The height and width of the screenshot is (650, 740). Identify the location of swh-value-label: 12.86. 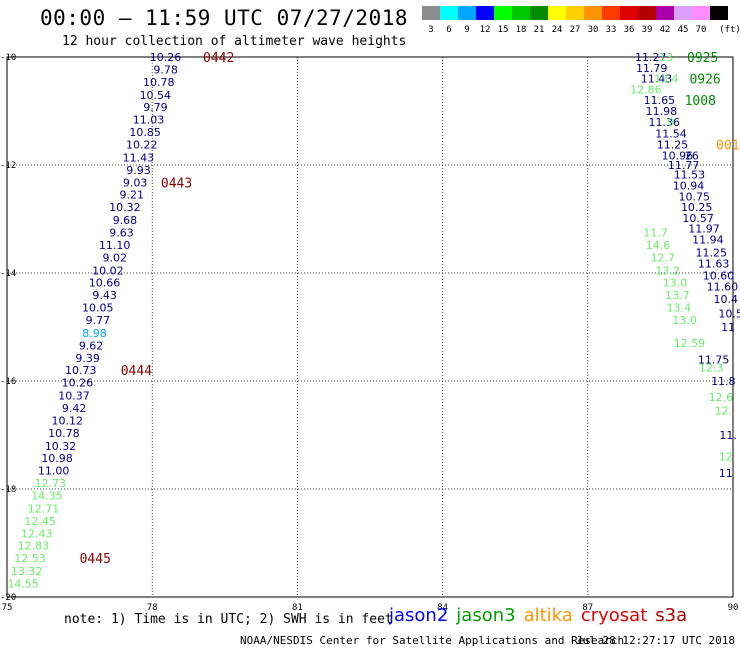
(646, 89).